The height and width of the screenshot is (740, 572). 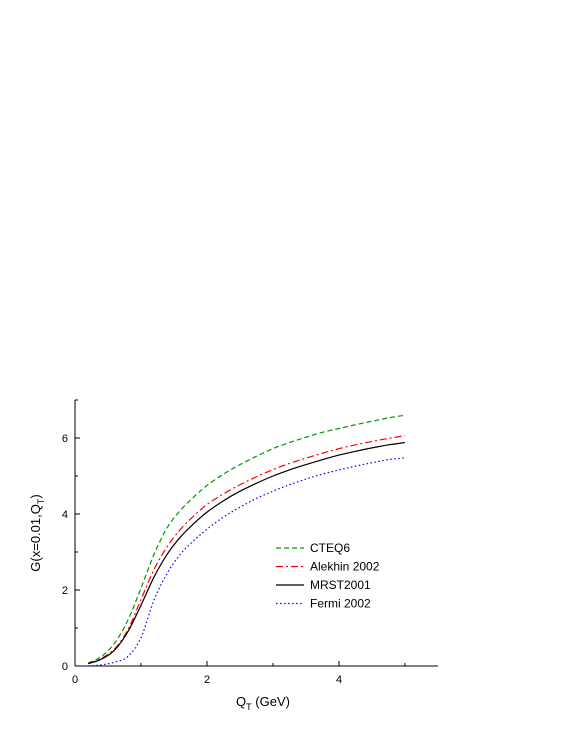 I want to click on x-axis-title-main: Q, so click(x=241, y=701).